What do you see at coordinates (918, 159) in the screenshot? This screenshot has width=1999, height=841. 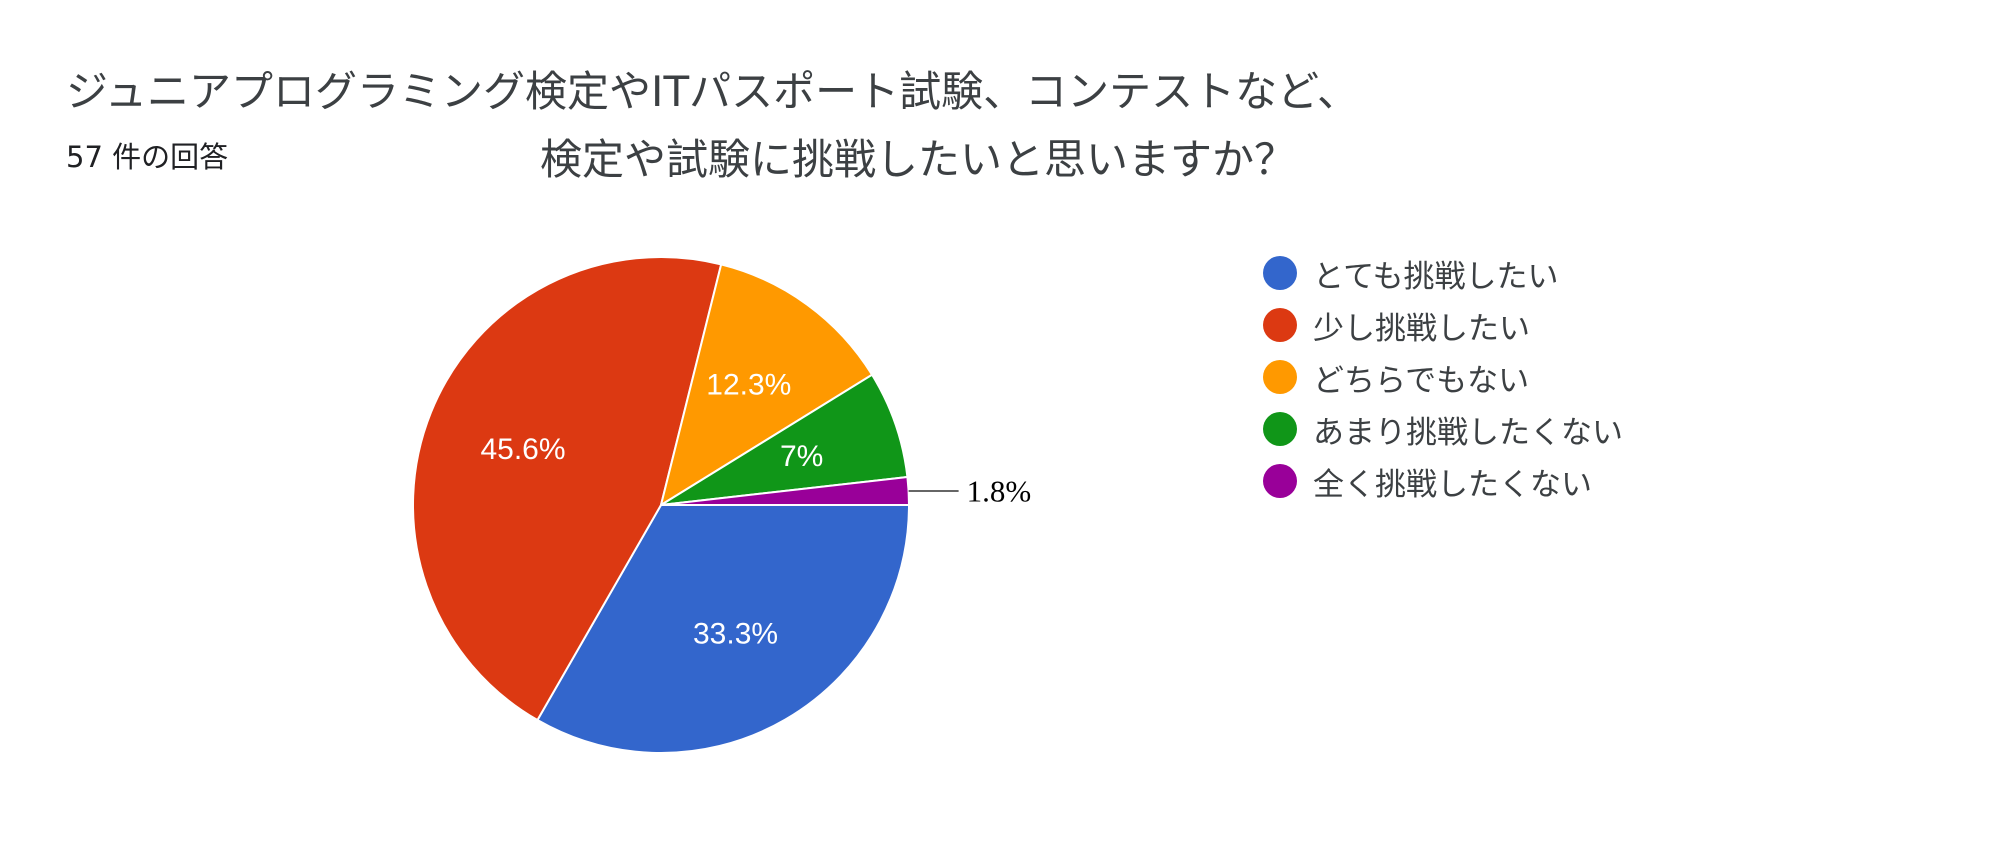 I see `chart-title-line2: 検定や試験に挑戦したいと思いますか？` at bounding box center [918, 159].